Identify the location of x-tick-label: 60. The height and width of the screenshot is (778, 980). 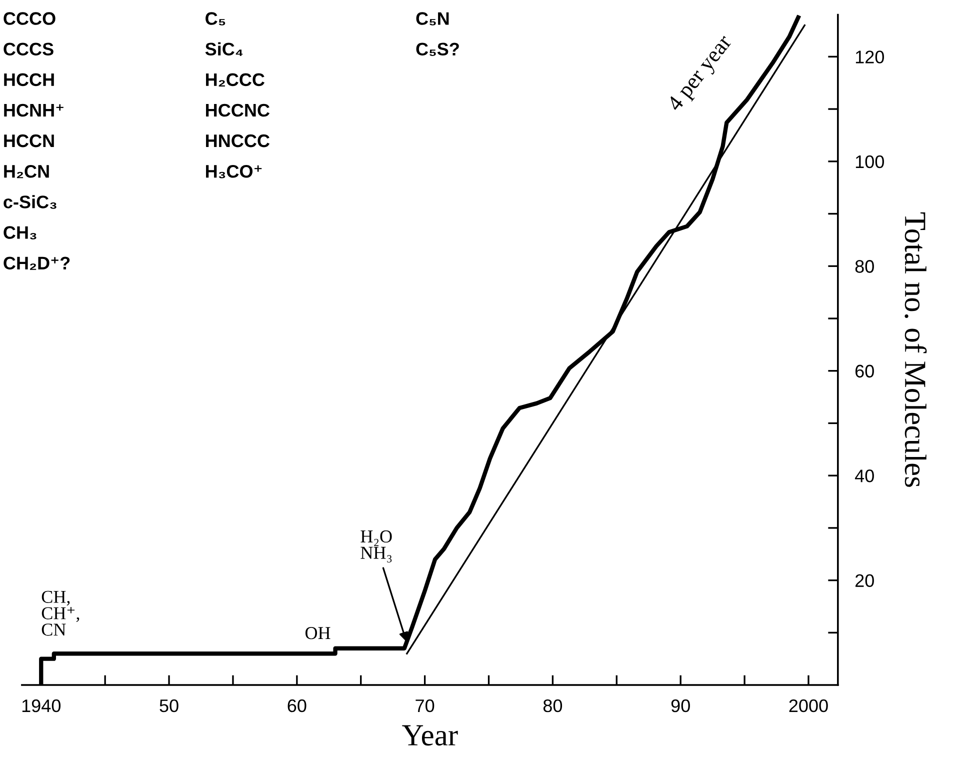
(297, 705).